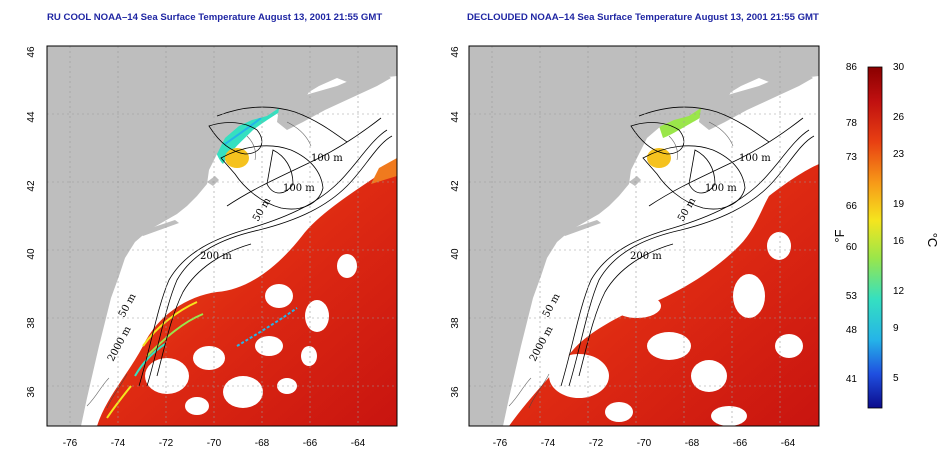 The width and height of the screenshot is (950, 475). What do you see at coordinates (896, 378) in the screenshot?
I see `colorbar-celsius-tick: 5` at bounding box center [896, 378].